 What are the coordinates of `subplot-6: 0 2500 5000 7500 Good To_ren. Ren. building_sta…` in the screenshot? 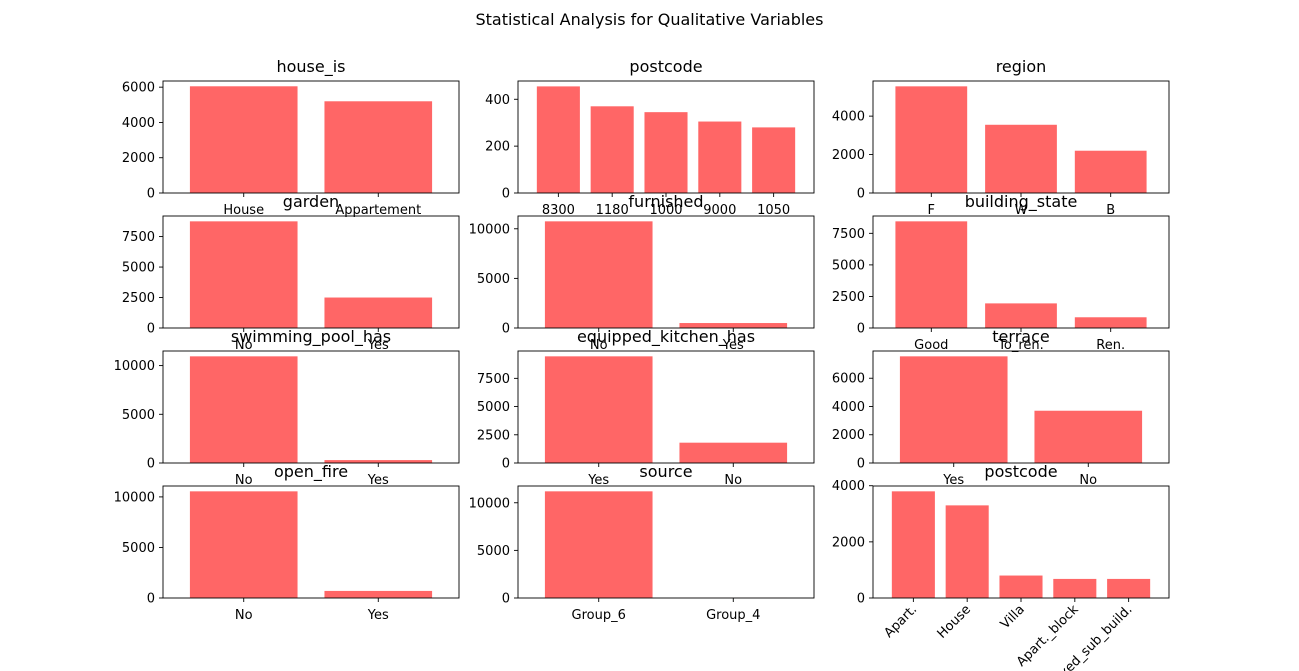 It's located at (1001, 272).